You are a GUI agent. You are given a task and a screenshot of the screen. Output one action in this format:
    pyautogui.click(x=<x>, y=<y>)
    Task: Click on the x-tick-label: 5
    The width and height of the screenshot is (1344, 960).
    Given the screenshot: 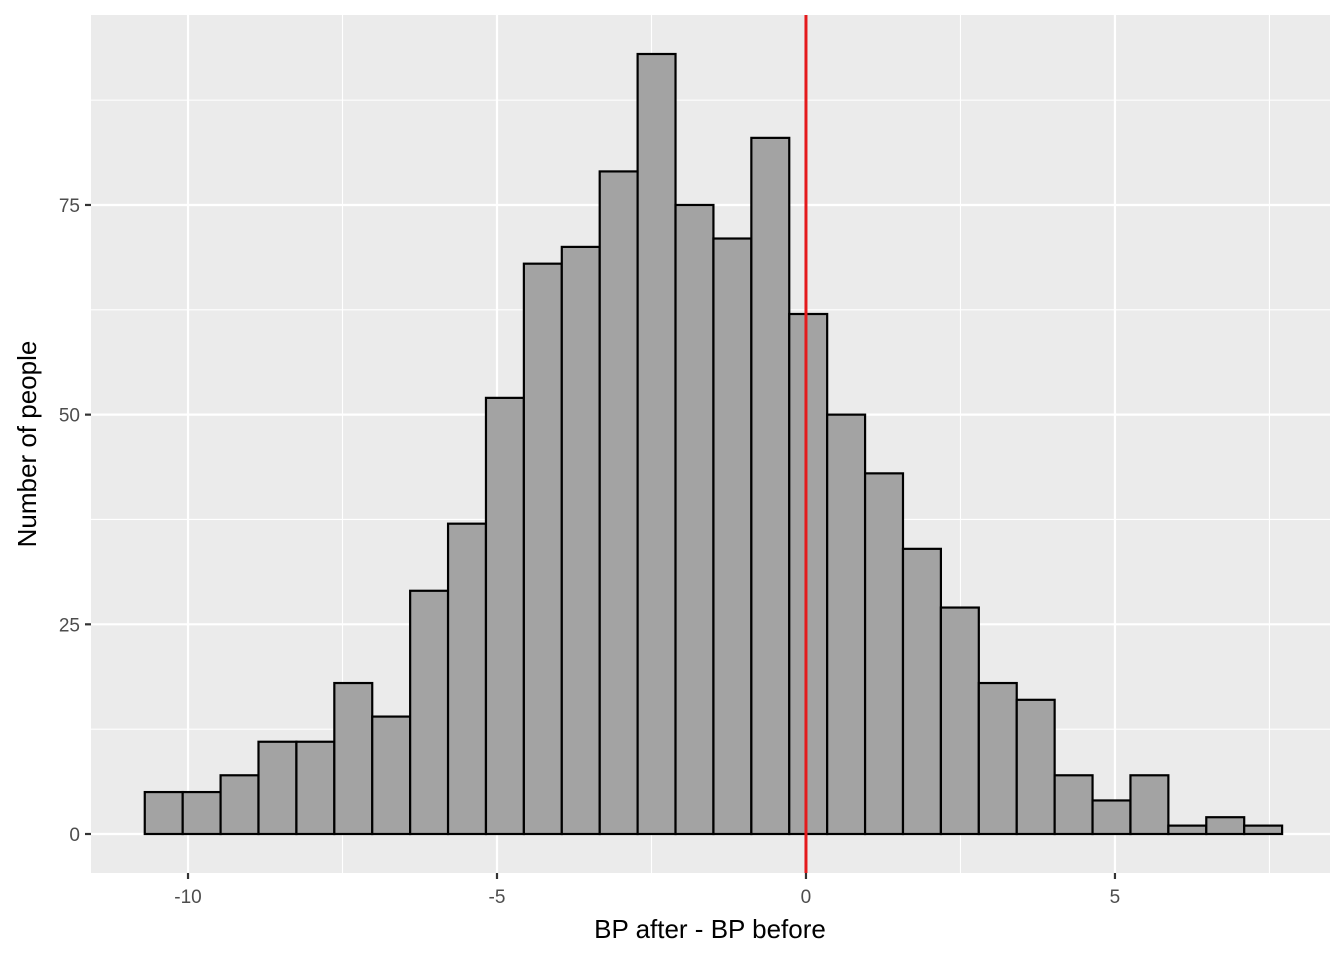 What is the action you would take?
    pyautogui.click(x=1115, y=897)
    